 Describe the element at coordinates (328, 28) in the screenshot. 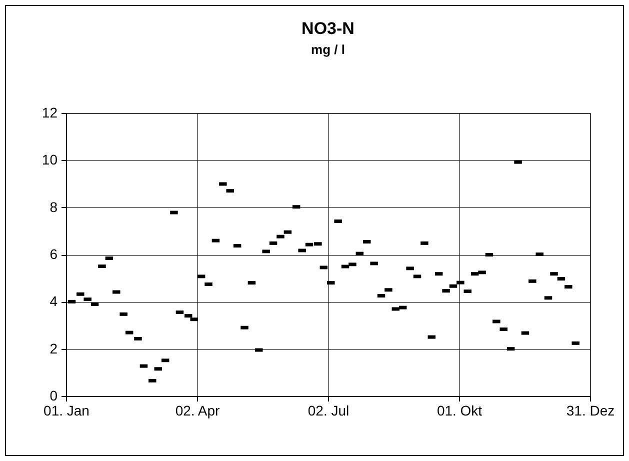

I see `chart-title: NO3-N` at that location.